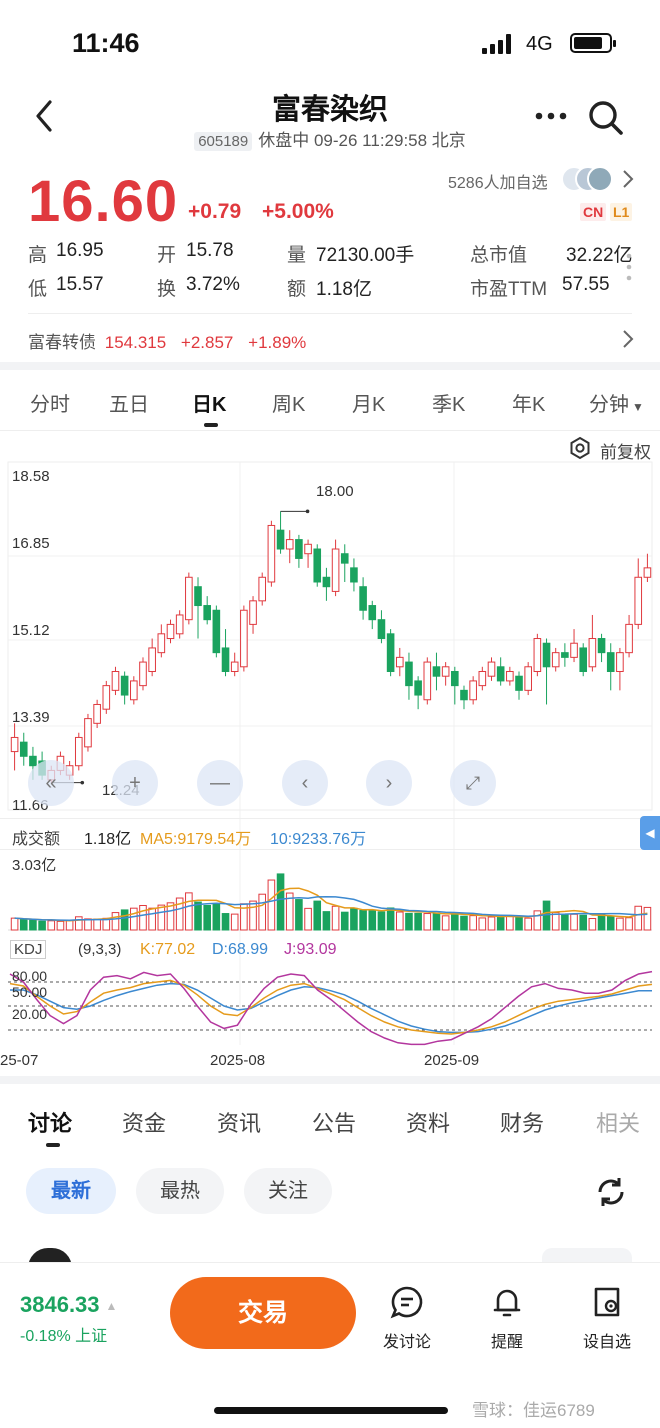 The image size is (660, 1428). What do you see at coordinates (168, 949) in the screenshot?
I see `kdj-k: K:77.02` at bounding box center [168, 949].